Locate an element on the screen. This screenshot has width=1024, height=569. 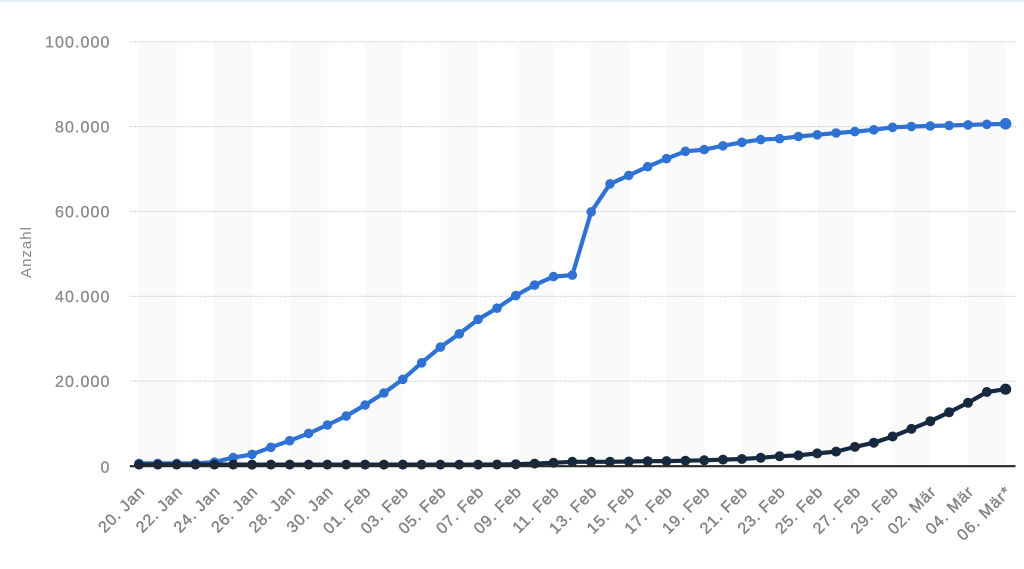
svg-text: 60.000 is located at coordinates (83, 212).